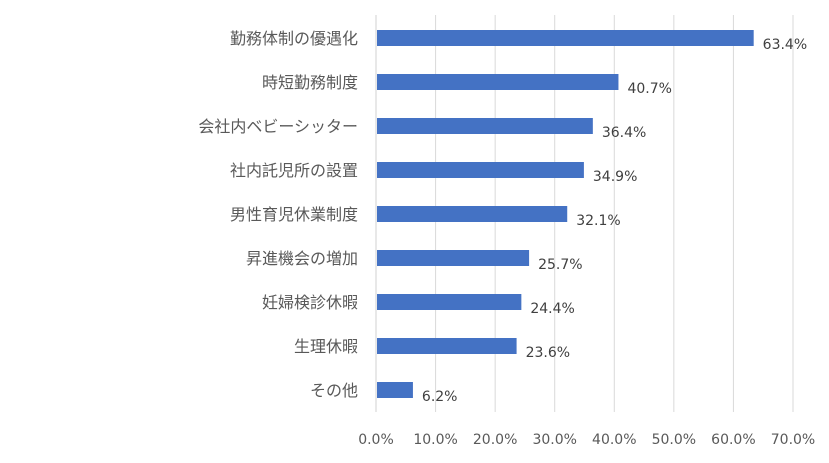 The height and width of the screenshot is (463, 829). I want to click on category-label: その他, so click(334, 390).